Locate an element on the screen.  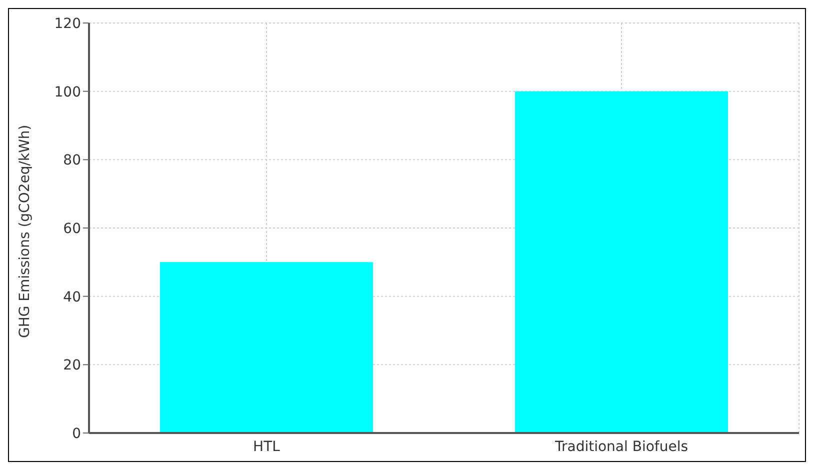
y-tick-label: 20 is located at coordinates (72, 366).